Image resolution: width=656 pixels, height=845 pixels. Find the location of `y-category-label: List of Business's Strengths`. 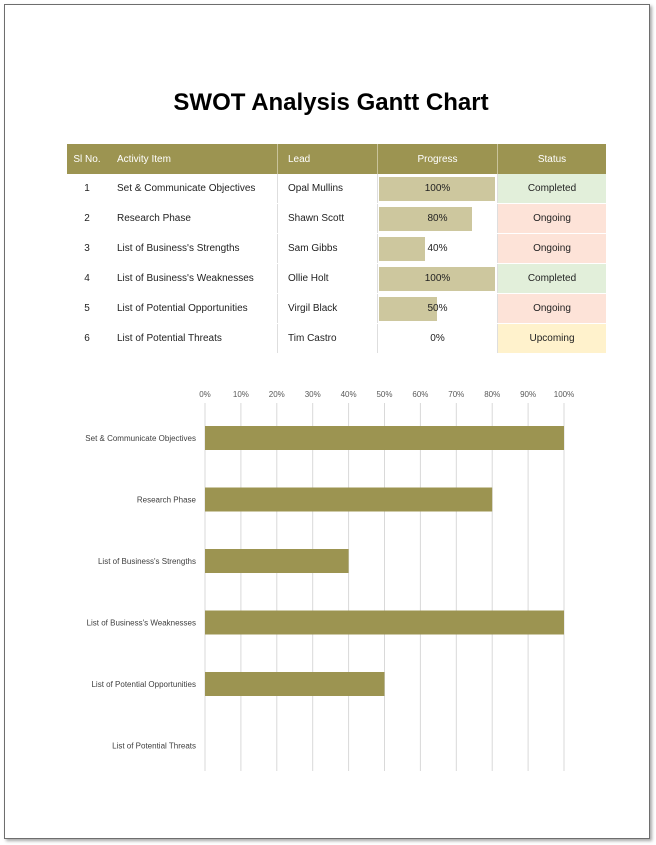

y-category-label: List of Business's Strengths is located at coordinates (147, 561).